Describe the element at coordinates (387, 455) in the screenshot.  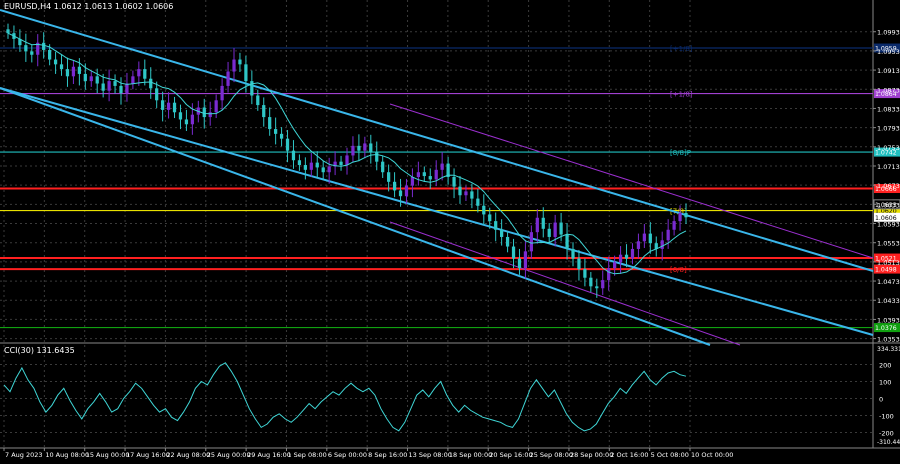
I see `time-tick-label: 8 Sep 16:00` at that location.